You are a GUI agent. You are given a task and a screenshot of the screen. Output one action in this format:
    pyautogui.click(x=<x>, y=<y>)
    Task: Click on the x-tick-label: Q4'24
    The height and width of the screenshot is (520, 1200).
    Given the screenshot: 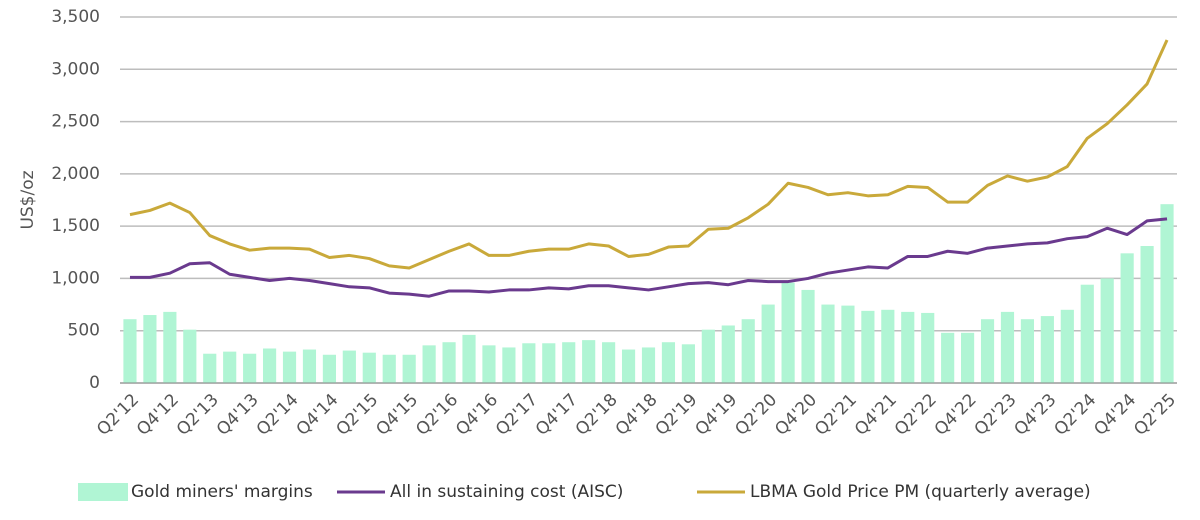 What is the action you would take?
    pyautogui.click(x=1115, y=415)
    